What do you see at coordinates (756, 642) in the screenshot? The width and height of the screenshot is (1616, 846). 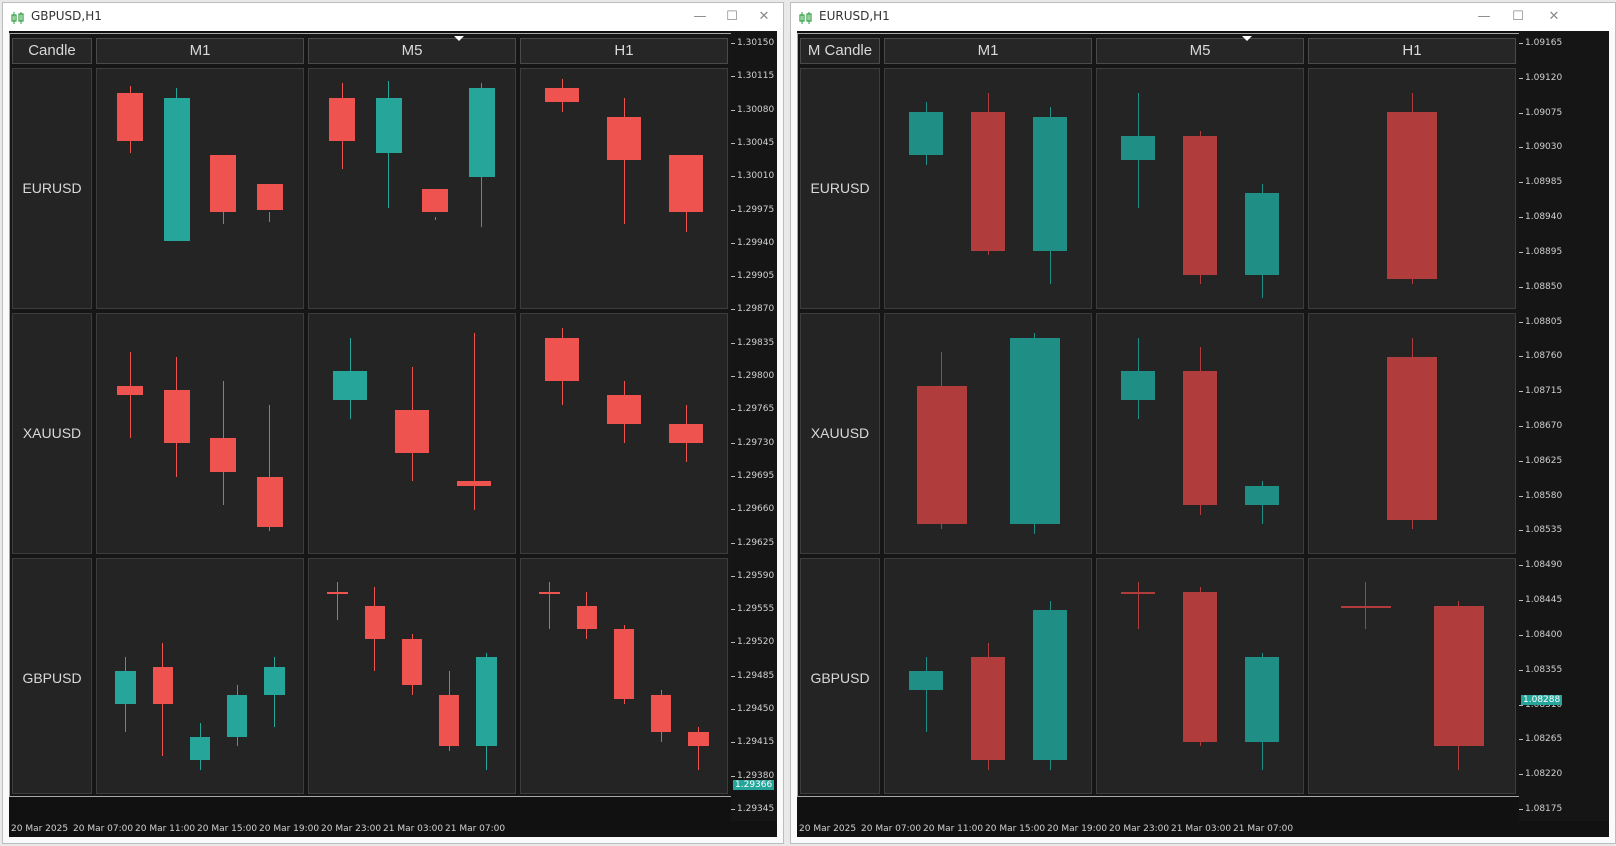 I see `price-label: 1.29520` at bounding box center [756, 642].